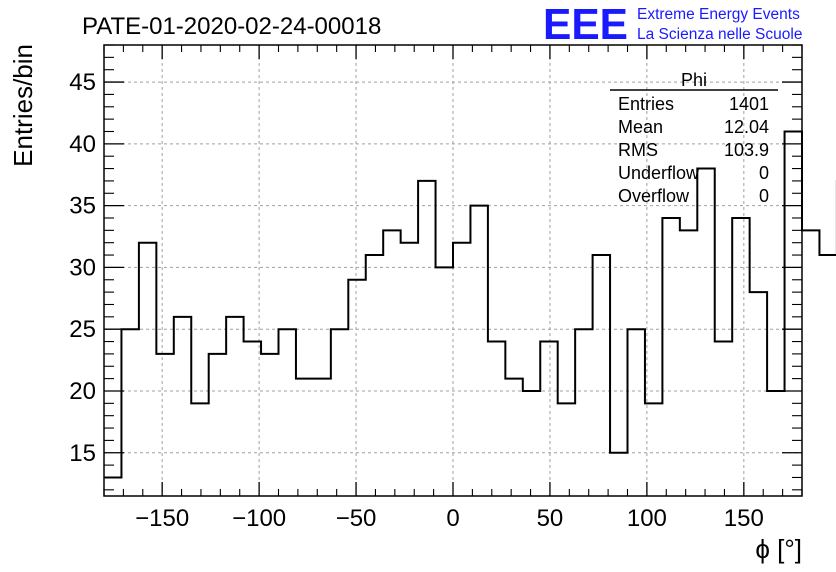  I want to click on chart-title: PATE-01-2020-02-24-00018, so click(231, 26).